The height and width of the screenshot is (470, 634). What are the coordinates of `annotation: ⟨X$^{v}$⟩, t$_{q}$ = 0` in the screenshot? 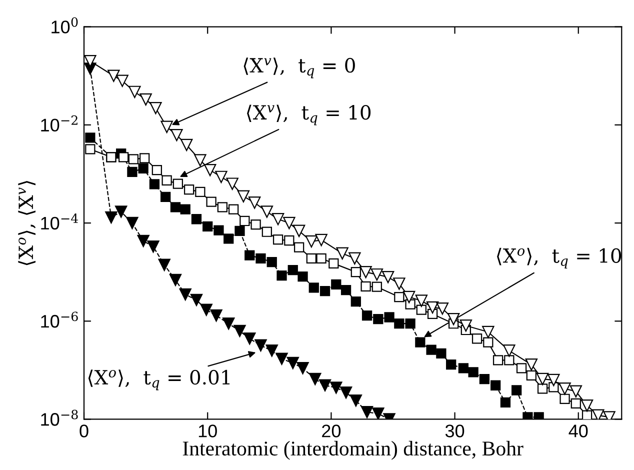 It's located at (299, 68).